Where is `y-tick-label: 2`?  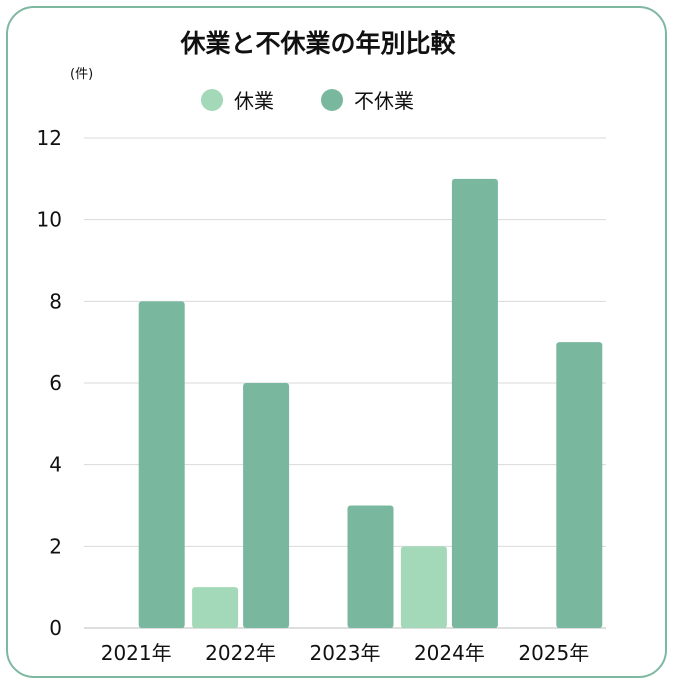
y-tick-label: 2 is located at coordinates (55, 546).